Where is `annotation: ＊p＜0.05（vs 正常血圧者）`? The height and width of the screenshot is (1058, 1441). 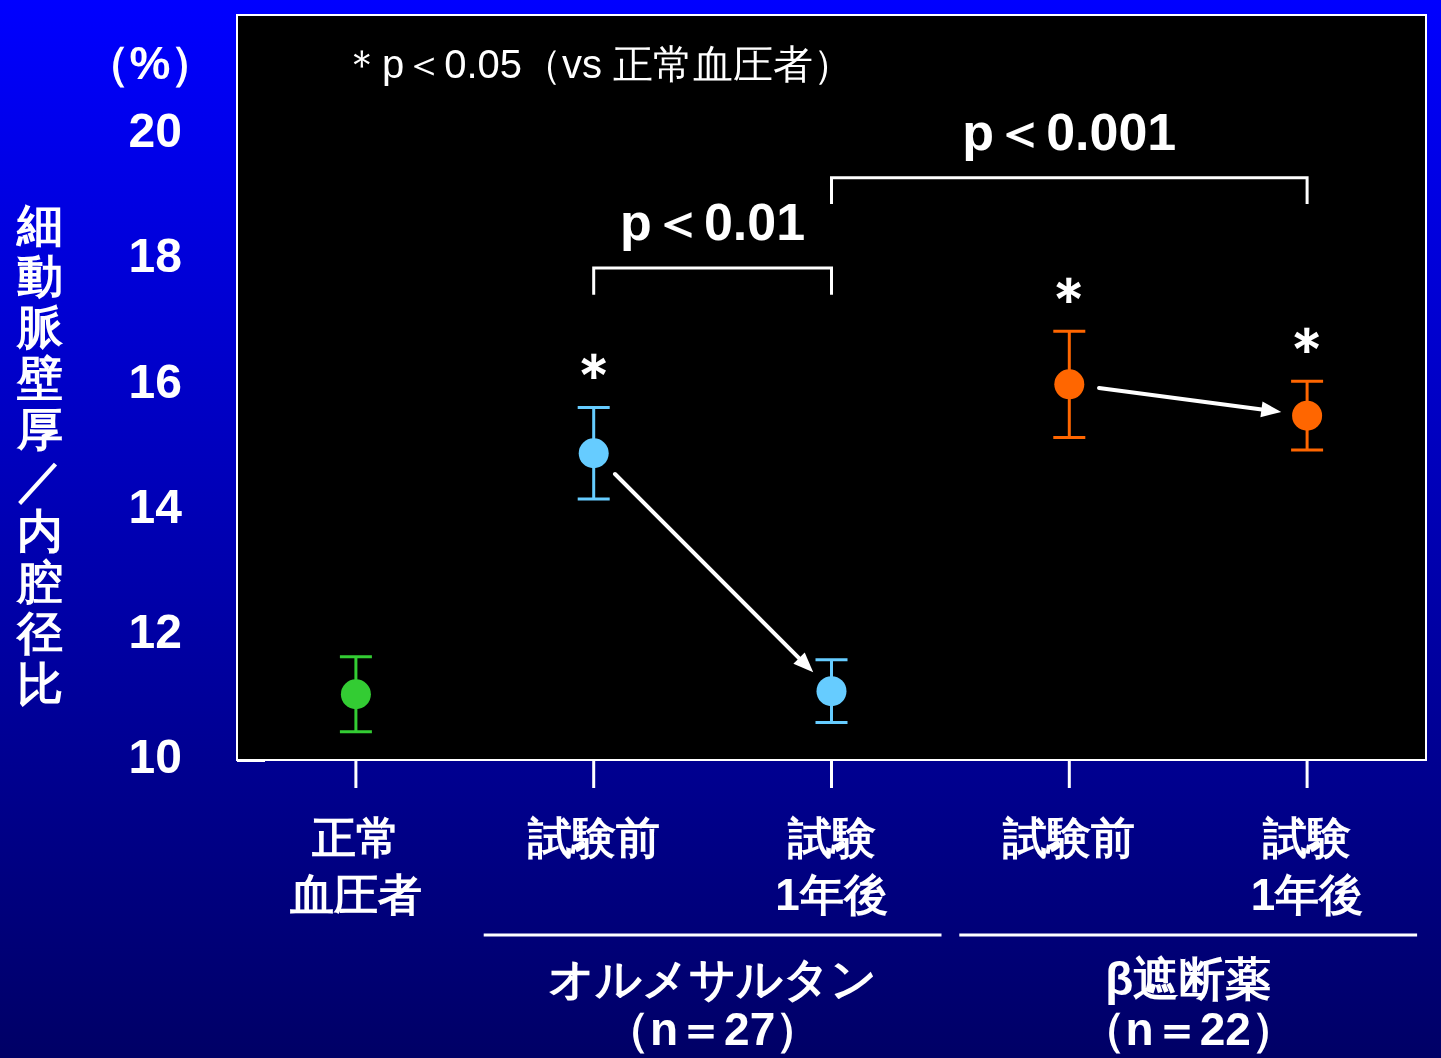 annotation: ＊p＜0.05（vs 正常血圧者） is located at coordinates (598, 64).